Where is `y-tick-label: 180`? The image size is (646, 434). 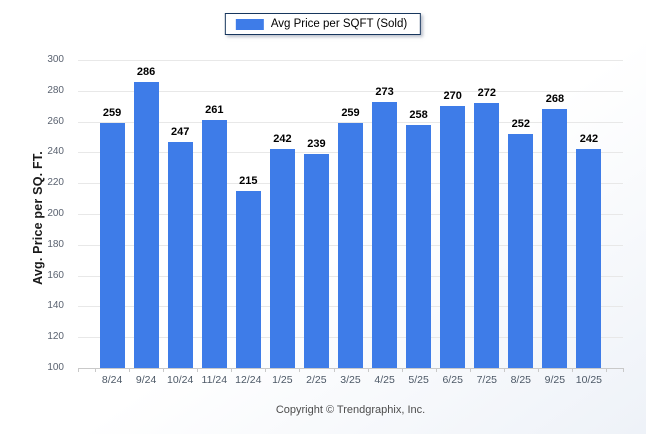
y-tick-label: 180 is located at coordinates (55, 244).